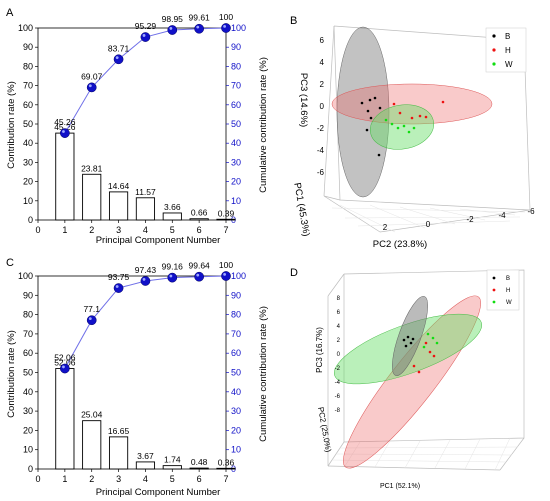 The height and width of the screenshot is (501, 550). What do you see at coordinates (301, 209) in the screenshot?
I see `panel-b-zlabel: PC1 (45.3%)` at bounding box center [301, 209].